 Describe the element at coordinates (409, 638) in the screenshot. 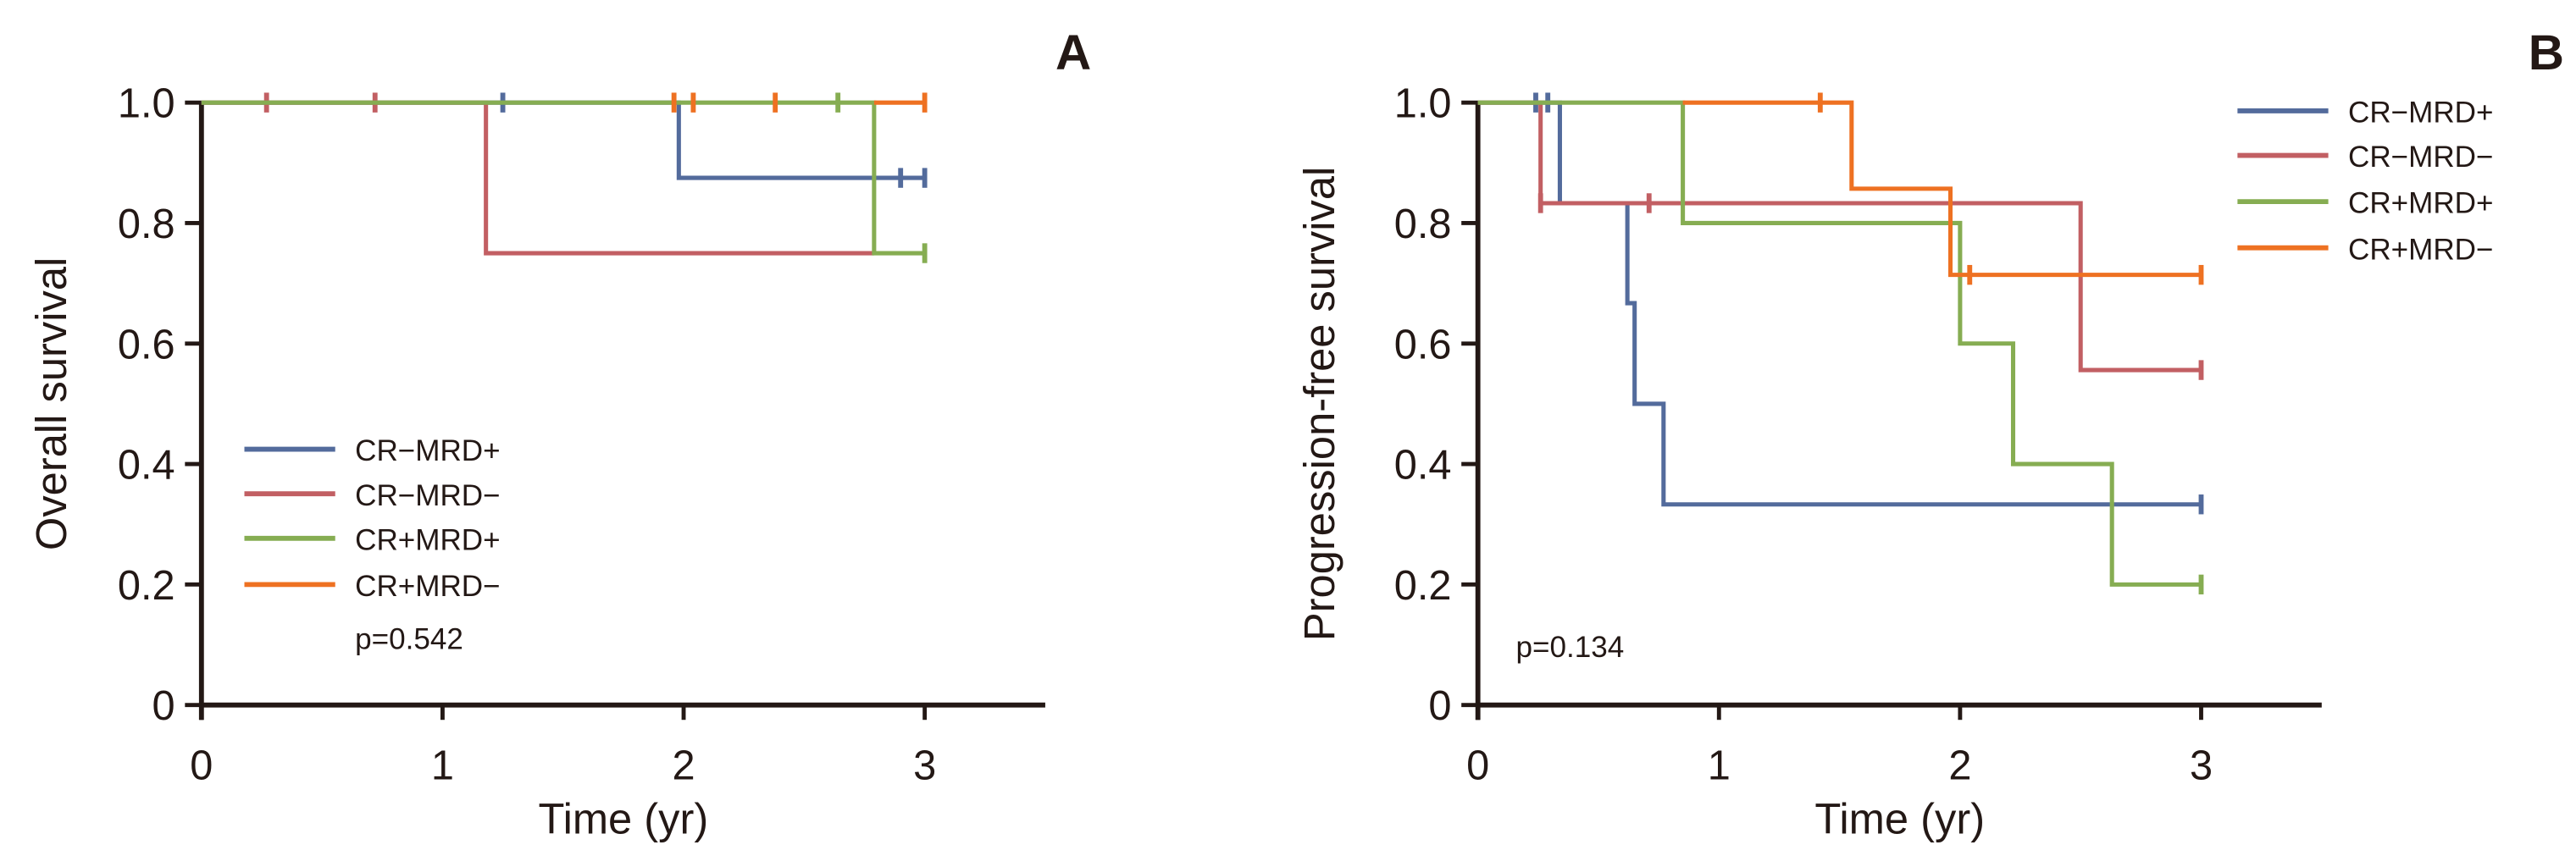

I see `p-value-annotation: p=0.542` at that location.